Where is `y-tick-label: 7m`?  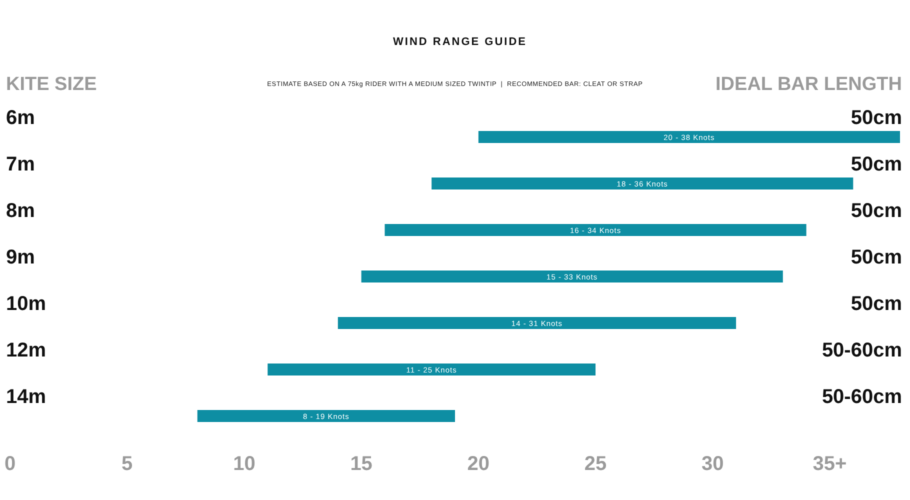 y-tick-label: 7m is located at coordinates (20, 165).